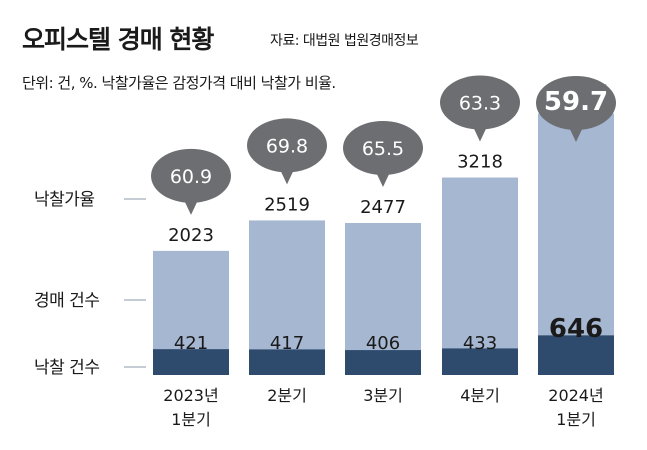 This screenshot has width=647, height=450. I want to click on row-label-auctions: 경매 건수, so click(66, 301).